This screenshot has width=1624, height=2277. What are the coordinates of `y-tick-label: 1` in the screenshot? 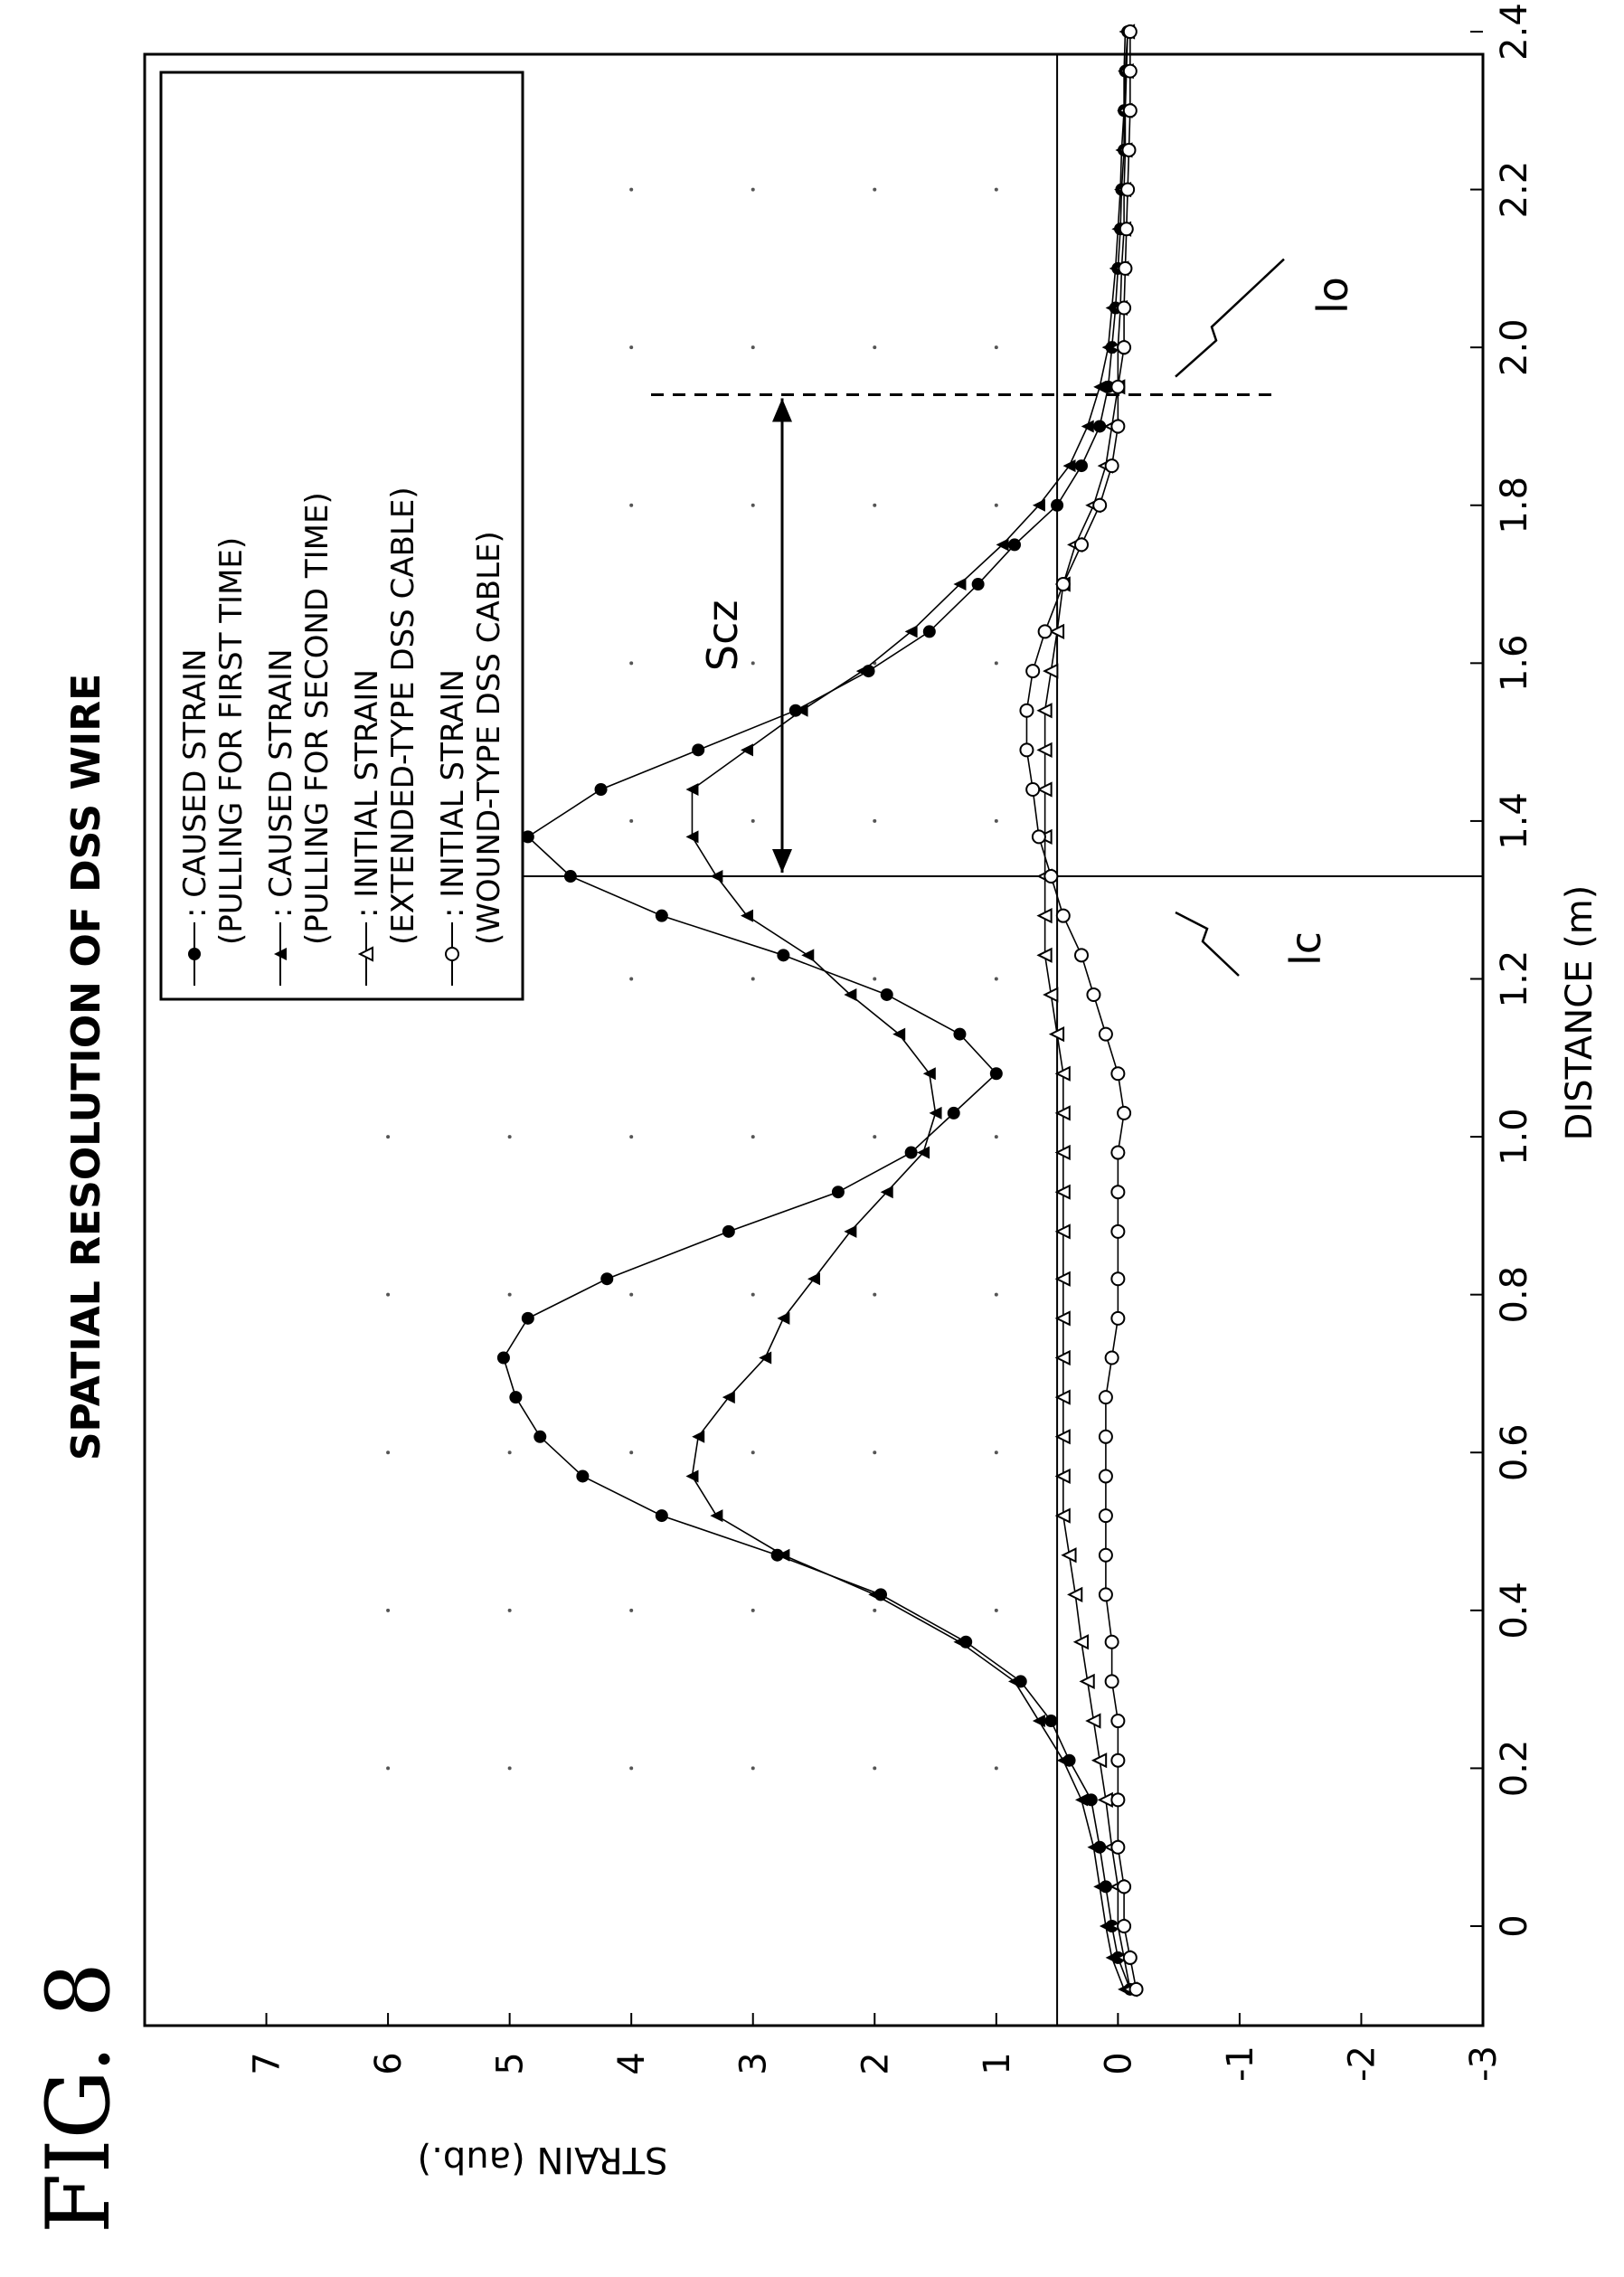 It's located at (997, 2063).